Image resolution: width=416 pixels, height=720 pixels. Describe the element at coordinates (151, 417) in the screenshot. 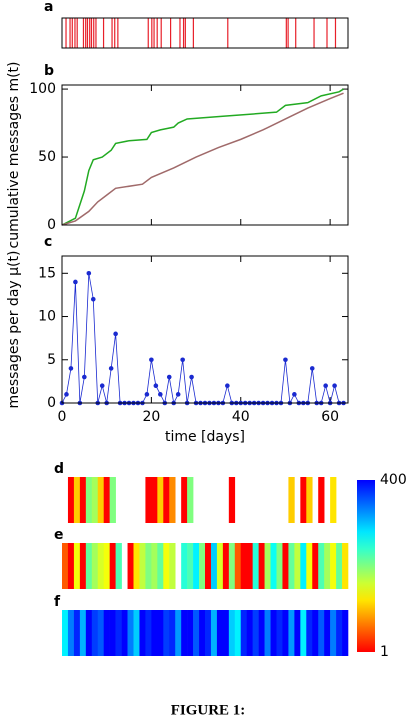

I see `x-tick-label: 20` at that location.